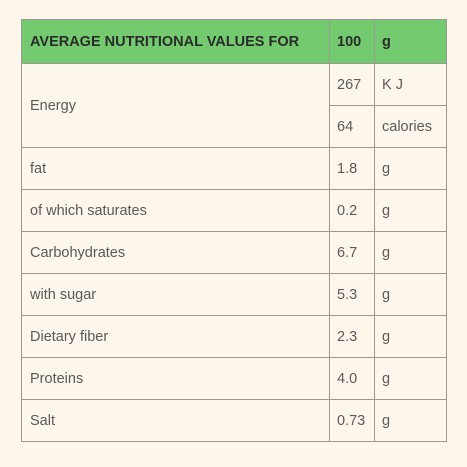 This screenshot has height=467, width=467. What do you see at coordinates (352, 378) in the screenshot?
I see `nutrient-amount: 4.0` at bounding box center [352, 378].